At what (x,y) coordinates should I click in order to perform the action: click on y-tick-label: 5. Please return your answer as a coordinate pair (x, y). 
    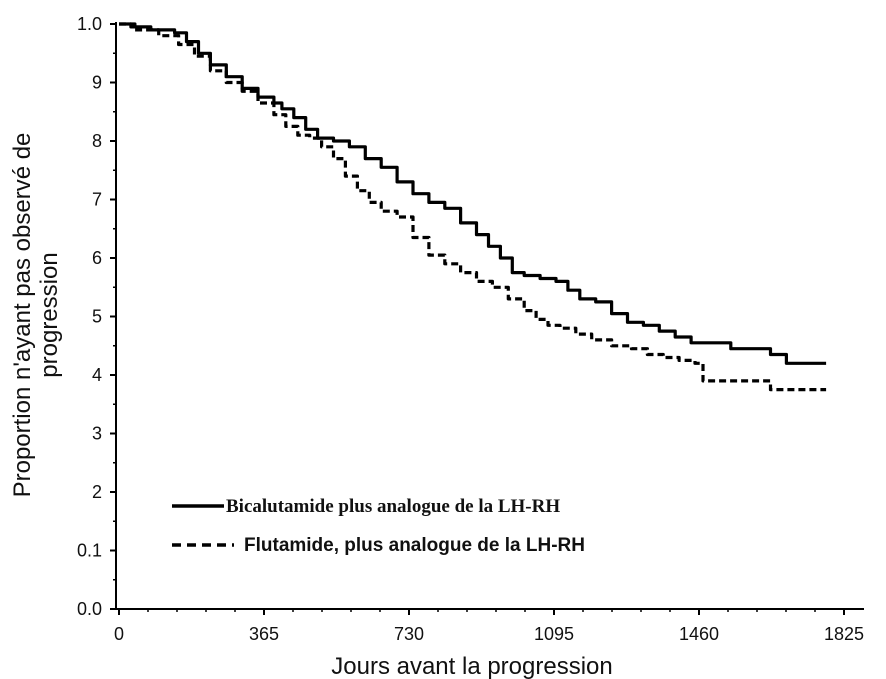
    Looking at the image, I should click on (97, 317).